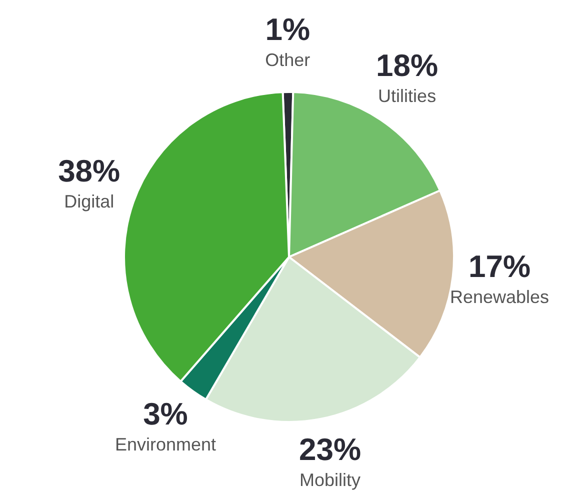 The width and height of the screenshot is (578, 497). I want to click on slice-label: Mobility, so click(330, 480).